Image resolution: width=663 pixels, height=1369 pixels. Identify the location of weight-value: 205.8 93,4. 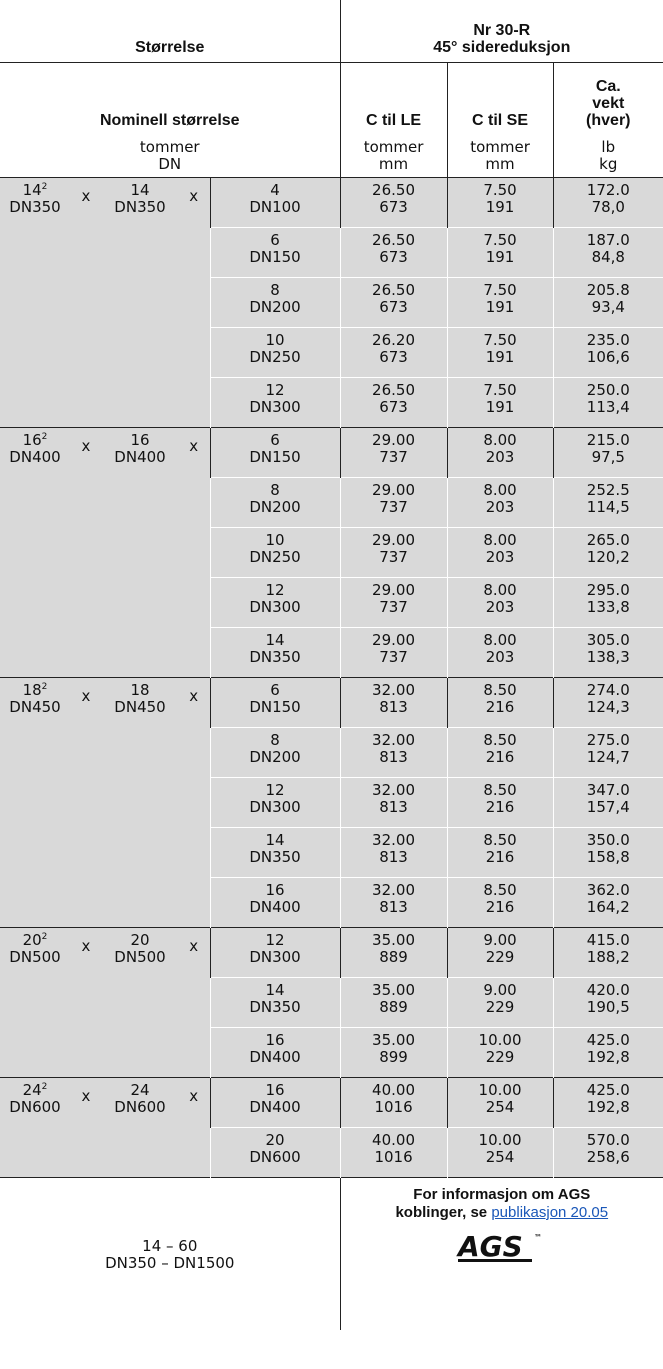
(607, 302).